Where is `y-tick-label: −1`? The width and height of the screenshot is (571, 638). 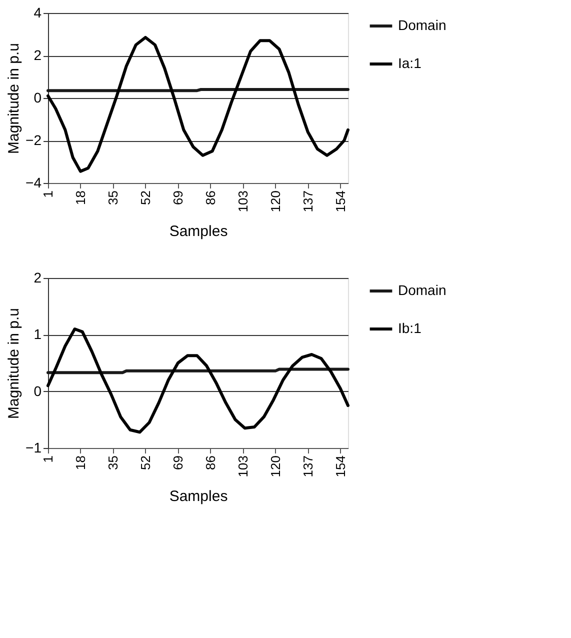 y-tick-label: −1 is located at coordinates (34, 448).